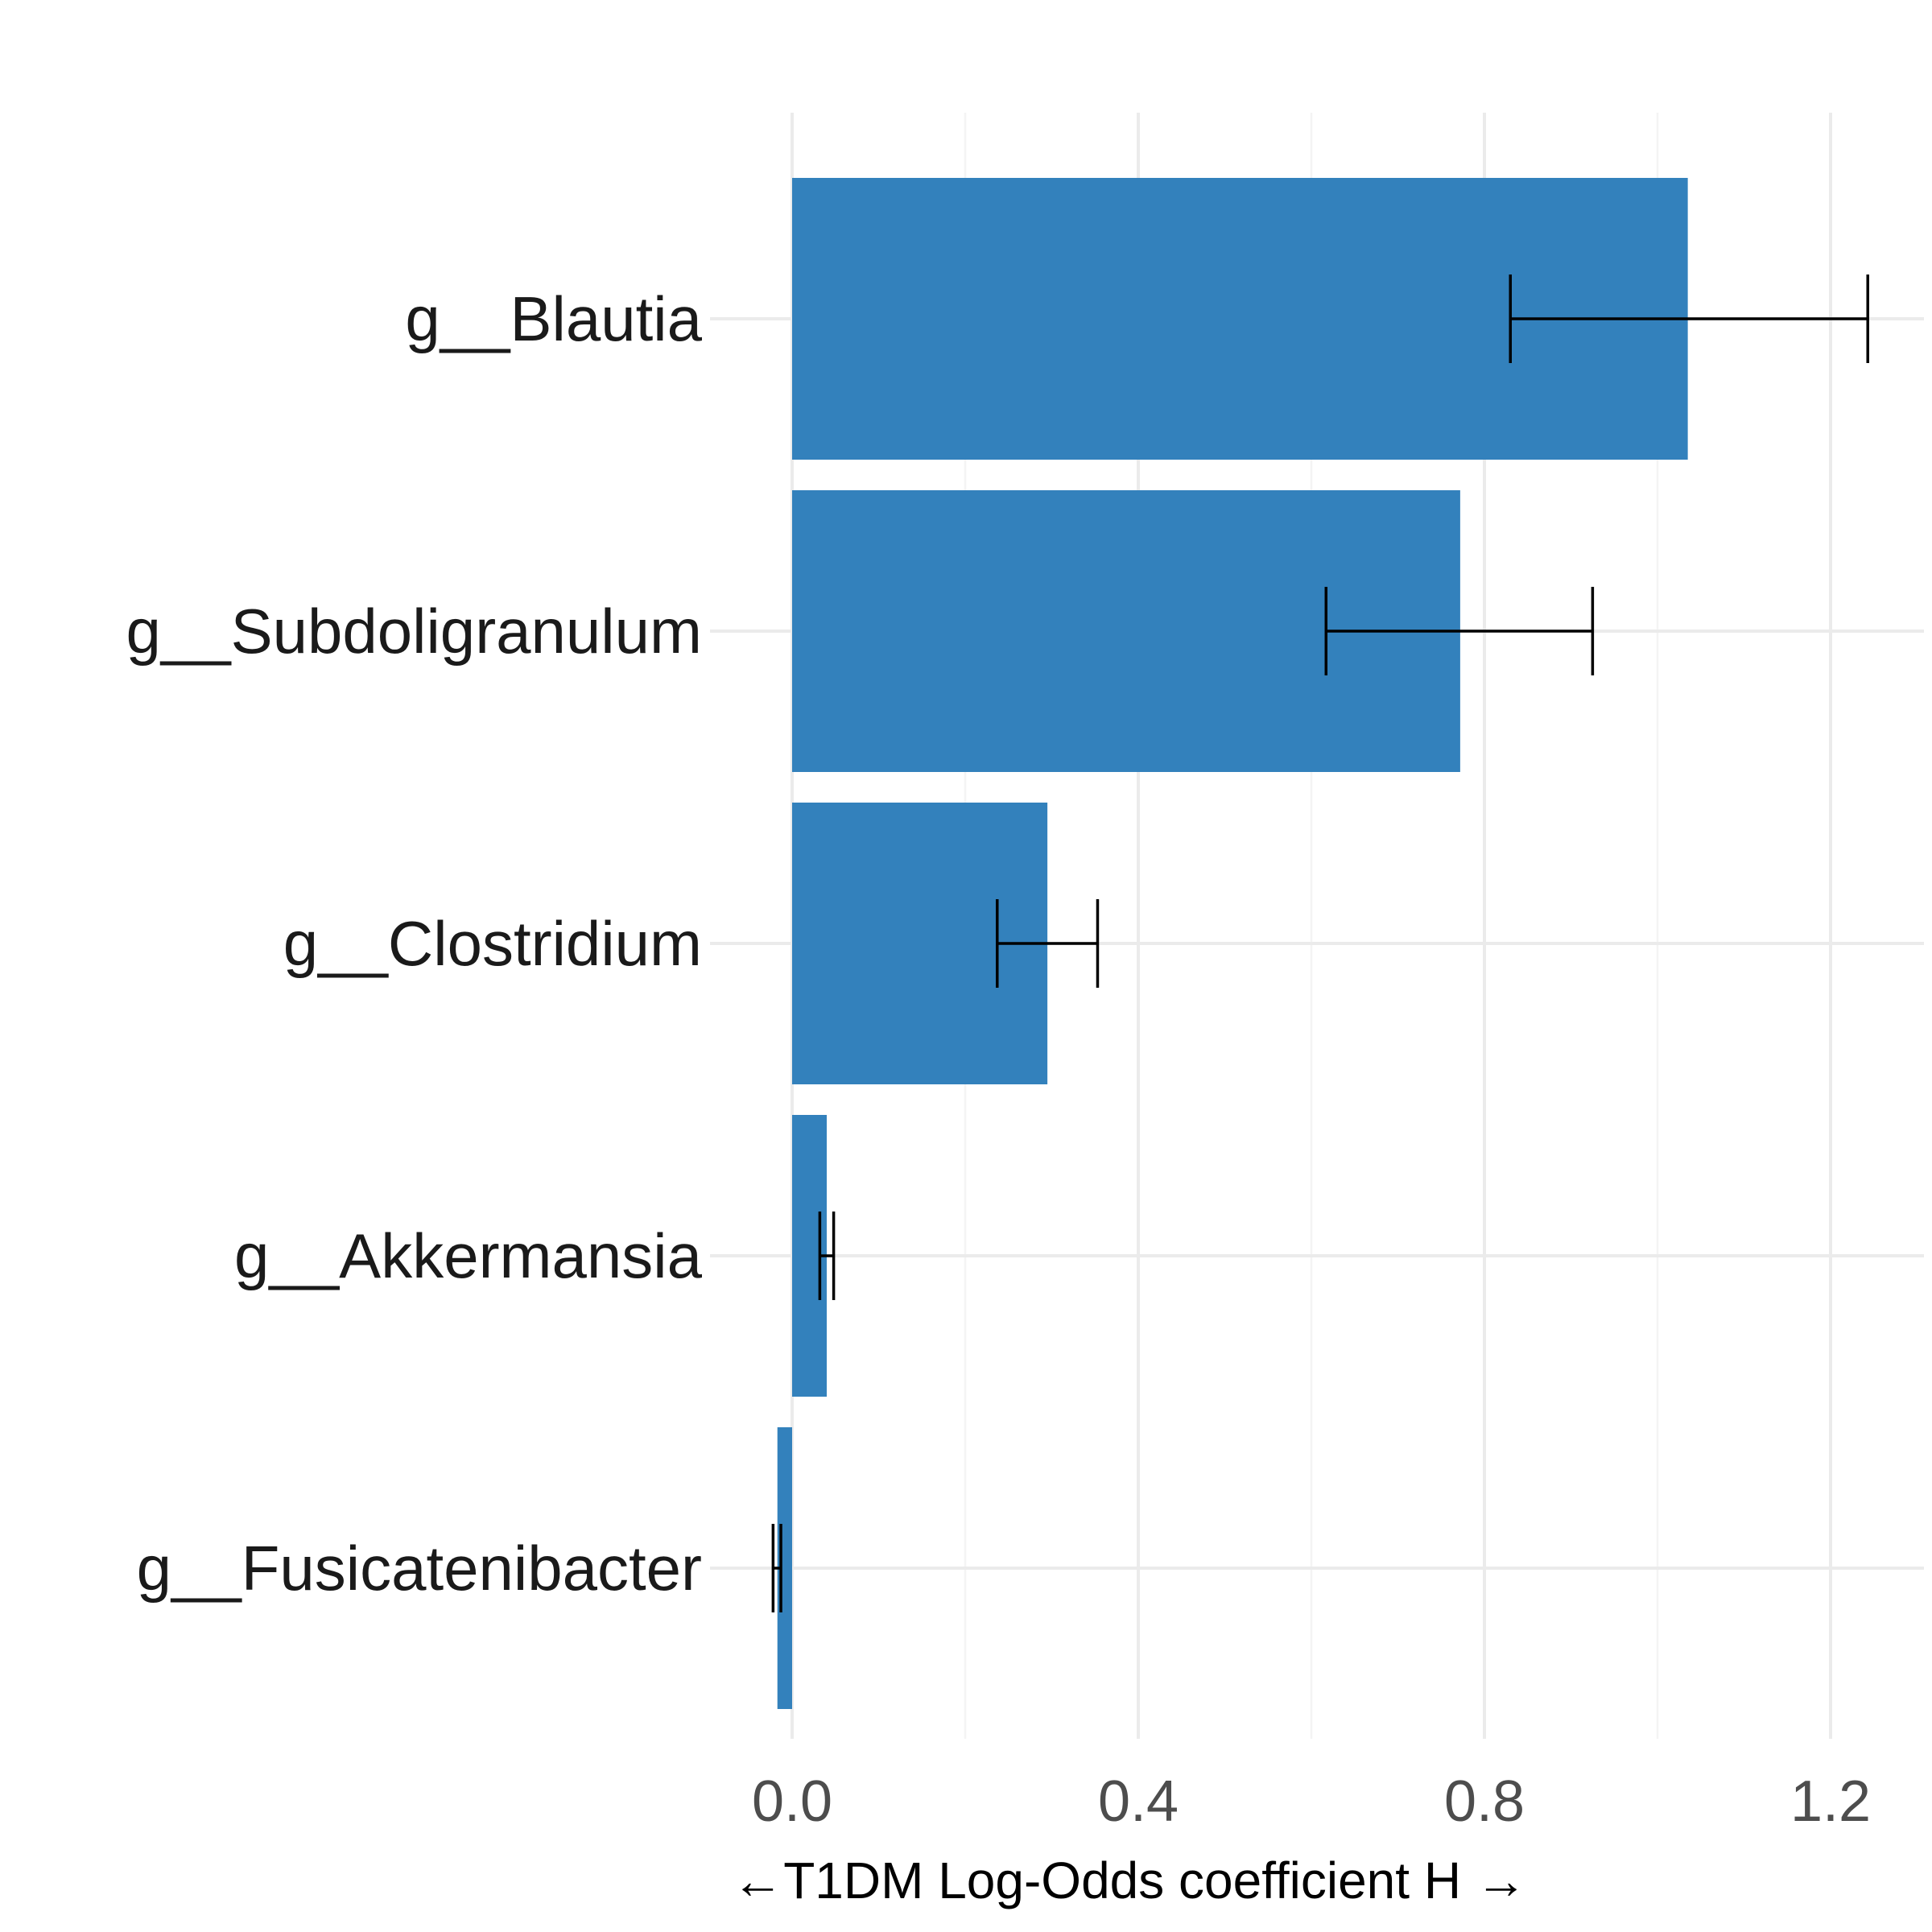  What do you see at coordinates (784, 1568) in the screenshot?
I see `bar` at bounding box center [784, 1568].